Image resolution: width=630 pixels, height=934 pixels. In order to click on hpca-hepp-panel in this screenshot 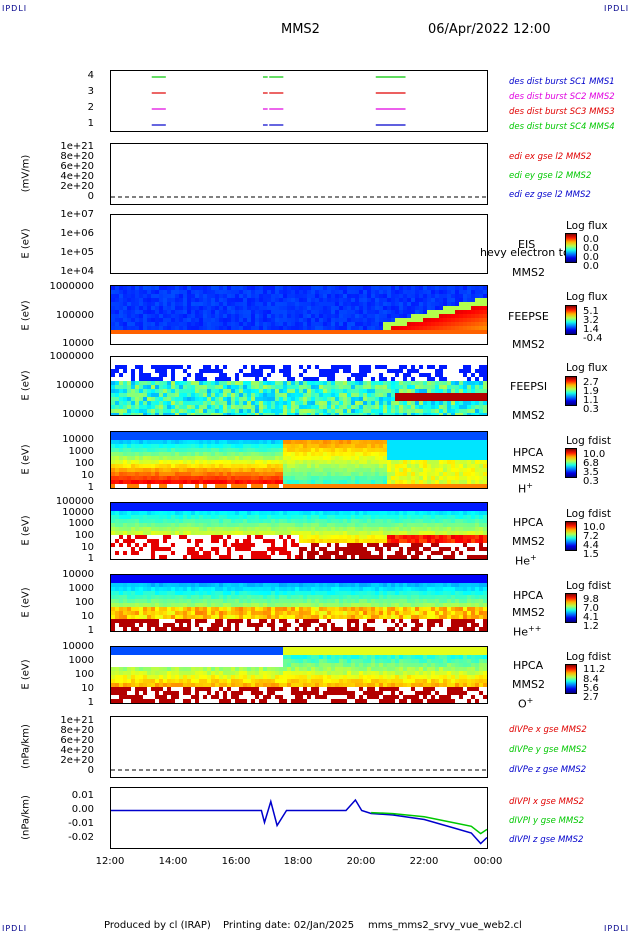, I will do `click(299, 603)`.